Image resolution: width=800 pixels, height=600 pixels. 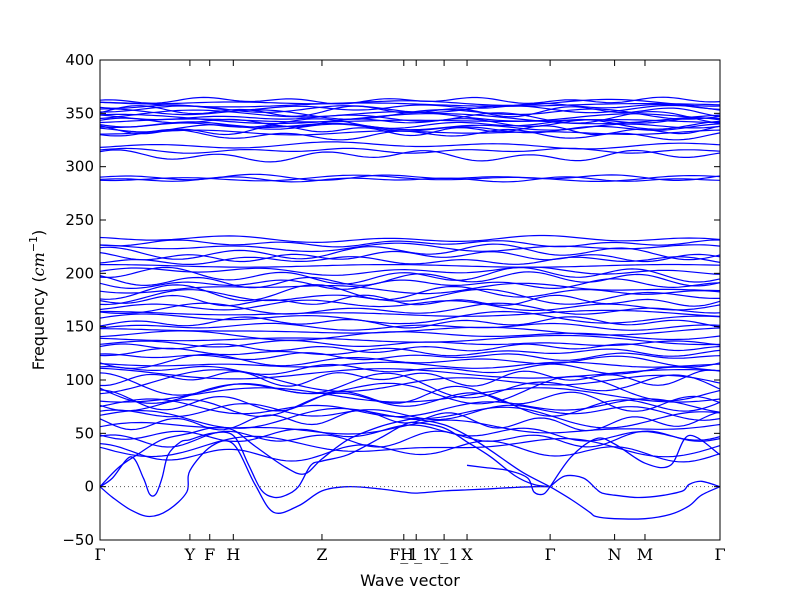 I want to click on y-tick-label: 150, so click(x=79, y=327).